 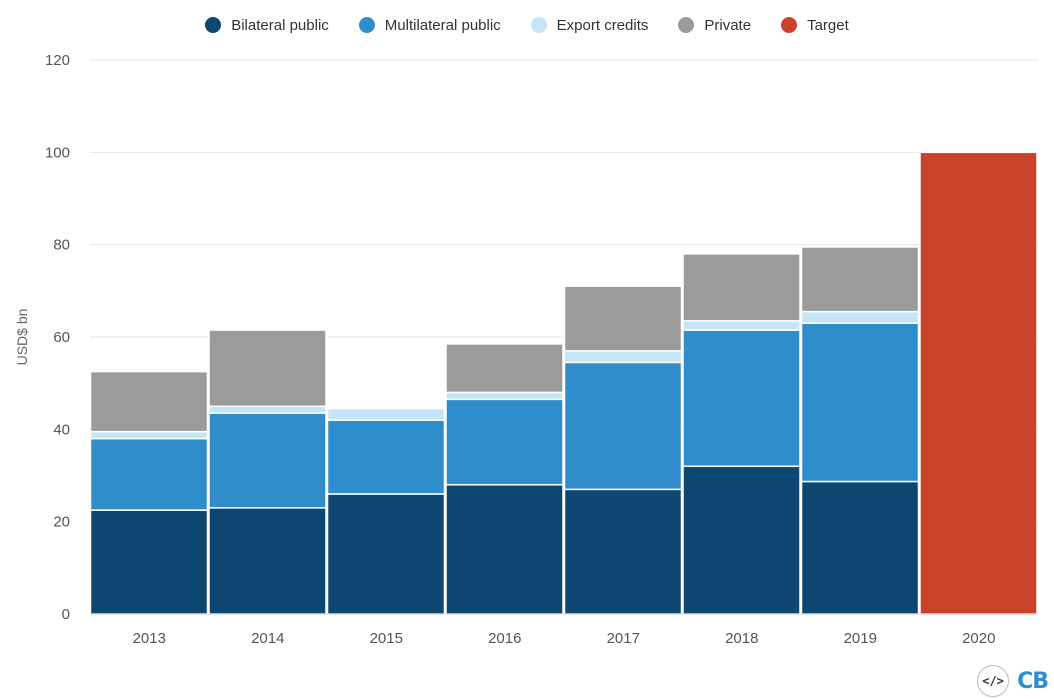 What do you see at coordinates (61, 337) in the screenshot?
I see `y-tick-label: 60` at bounding box center [61, 337].